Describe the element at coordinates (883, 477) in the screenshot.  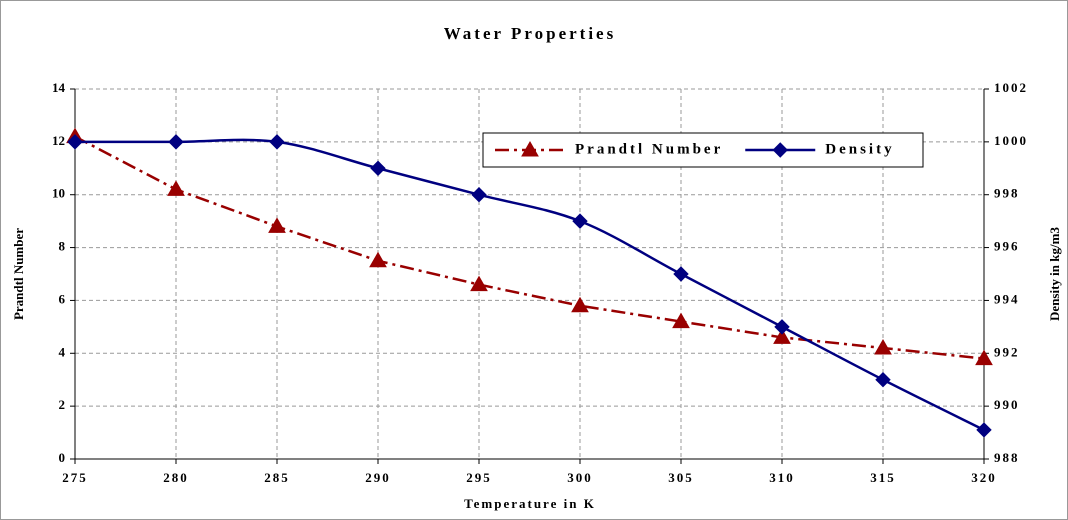
I see `x-tick-label: 315` at that location.